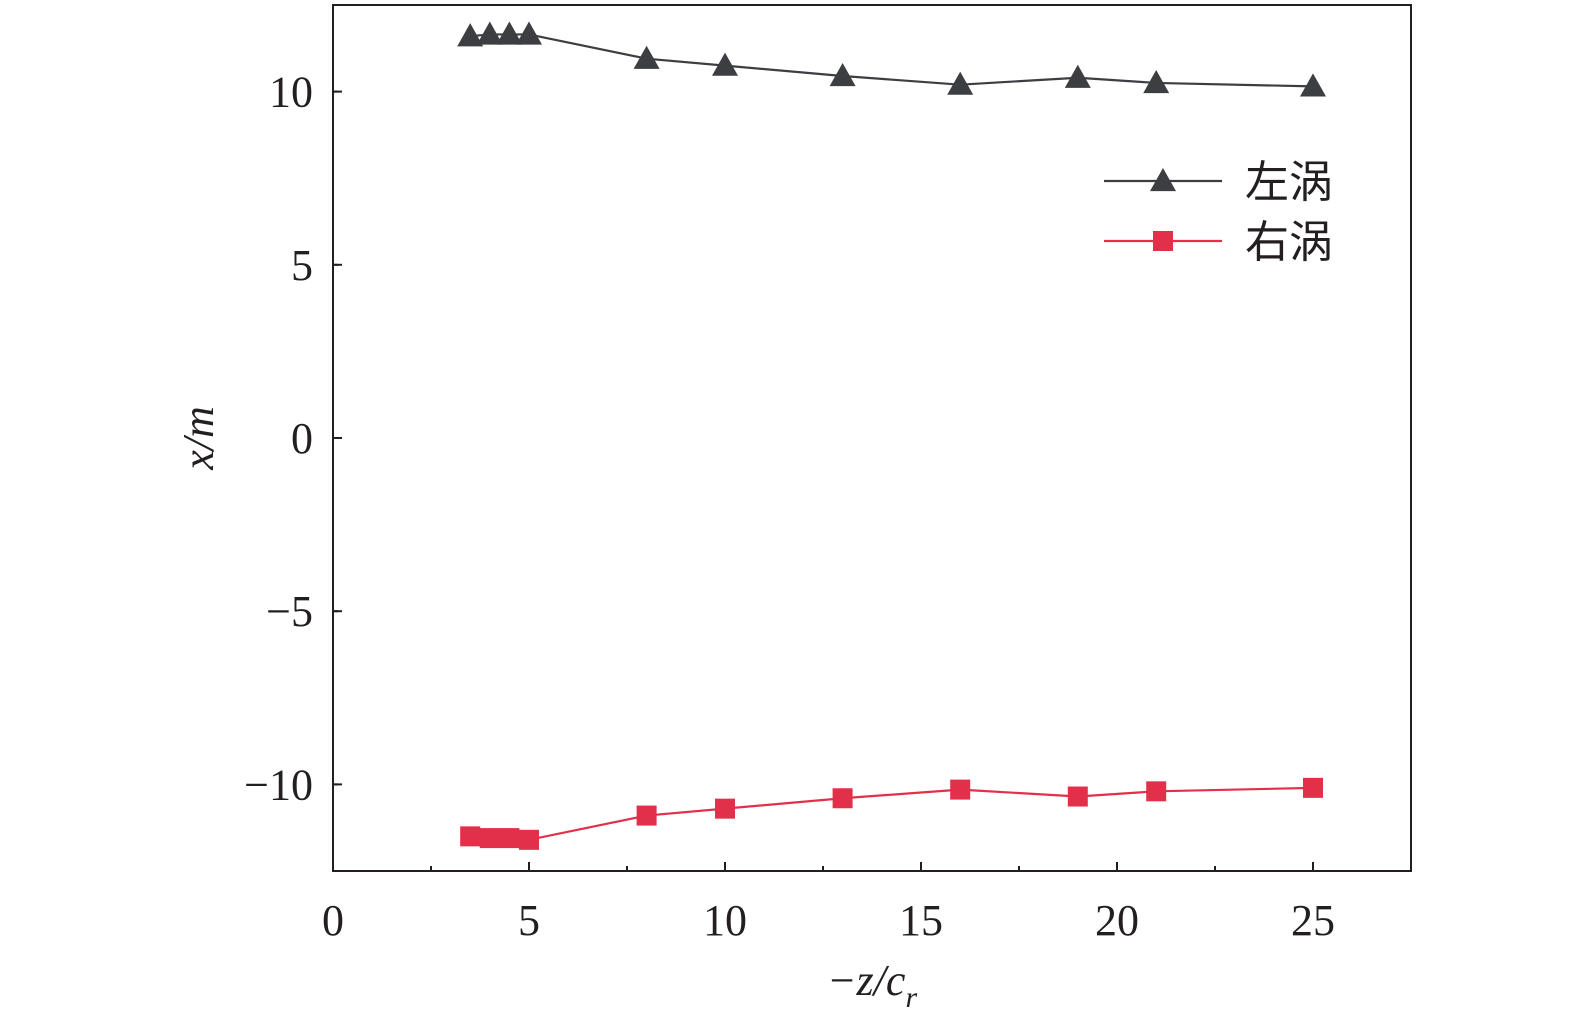  I want to click on x-axis-ticks: 0 5 10 15 20 25, so click(828, 903).